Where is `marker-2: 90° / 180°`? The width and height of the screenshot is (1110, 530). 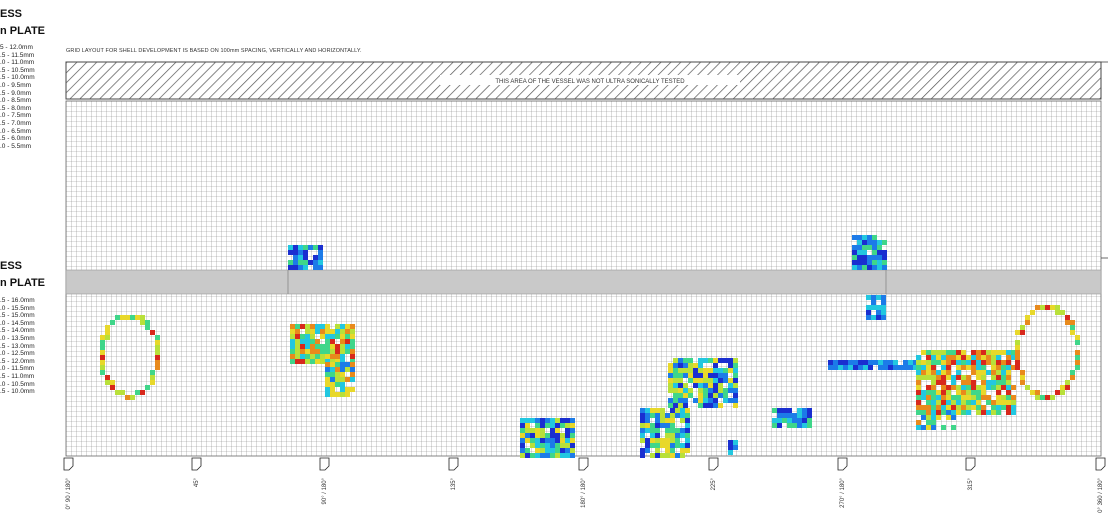
marker-2: 90° / 180° is located at coordinates (324, 480).